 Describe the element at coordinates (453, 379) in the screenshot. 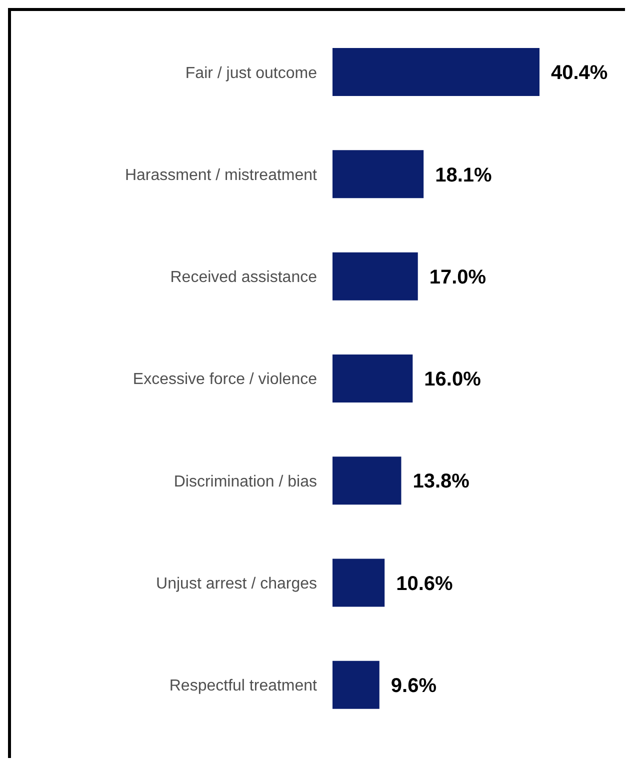

I see `data-label: 16.0%` at that location.